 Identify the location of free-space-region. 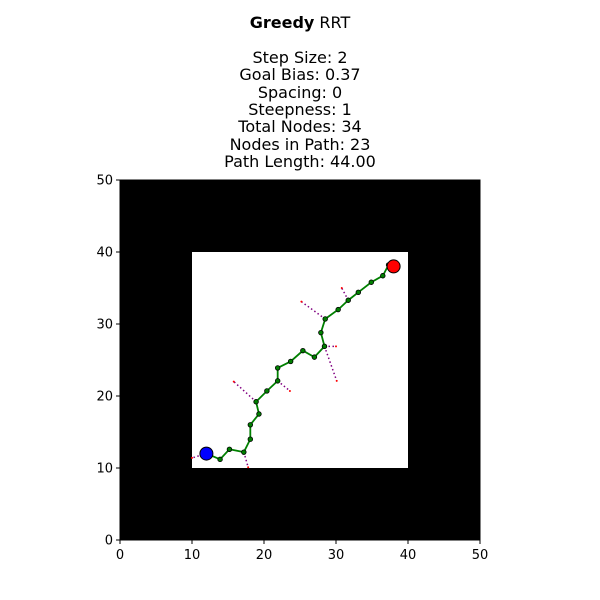
(300, 360).